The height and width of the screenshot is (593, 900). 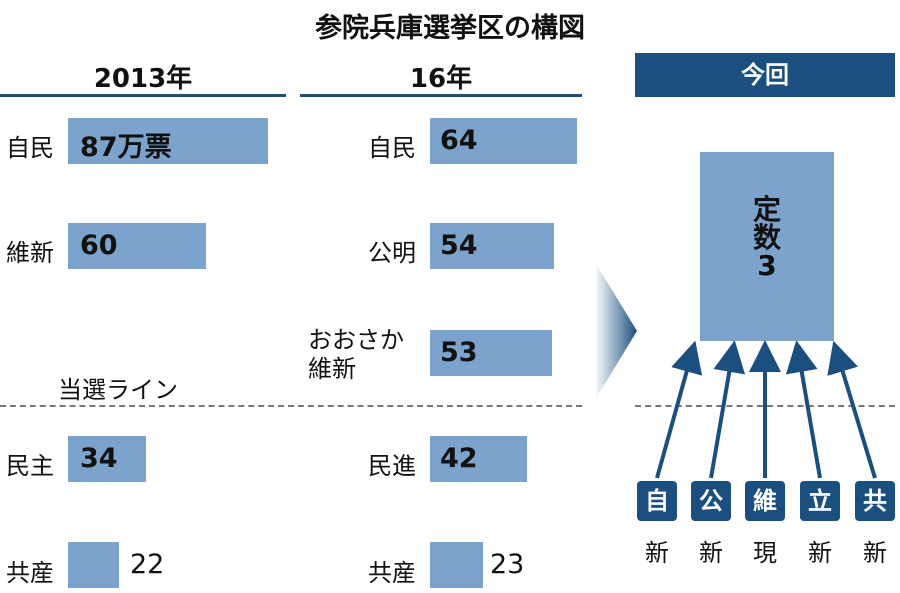 What do you see at coordinates (143, 79) in the screenshot?
I see `column-header-2013: 2013年` at bounding box center [143, 79].